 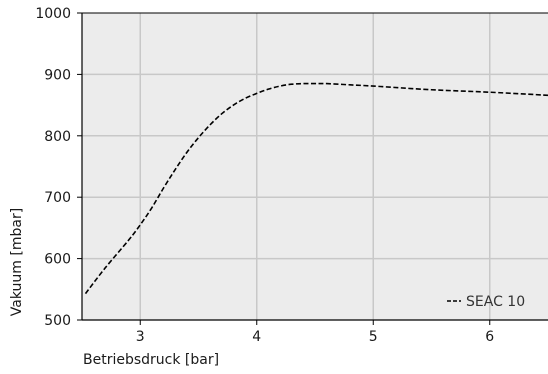 I want to click on y-tick-label: 800, so click(x=57, y=137).